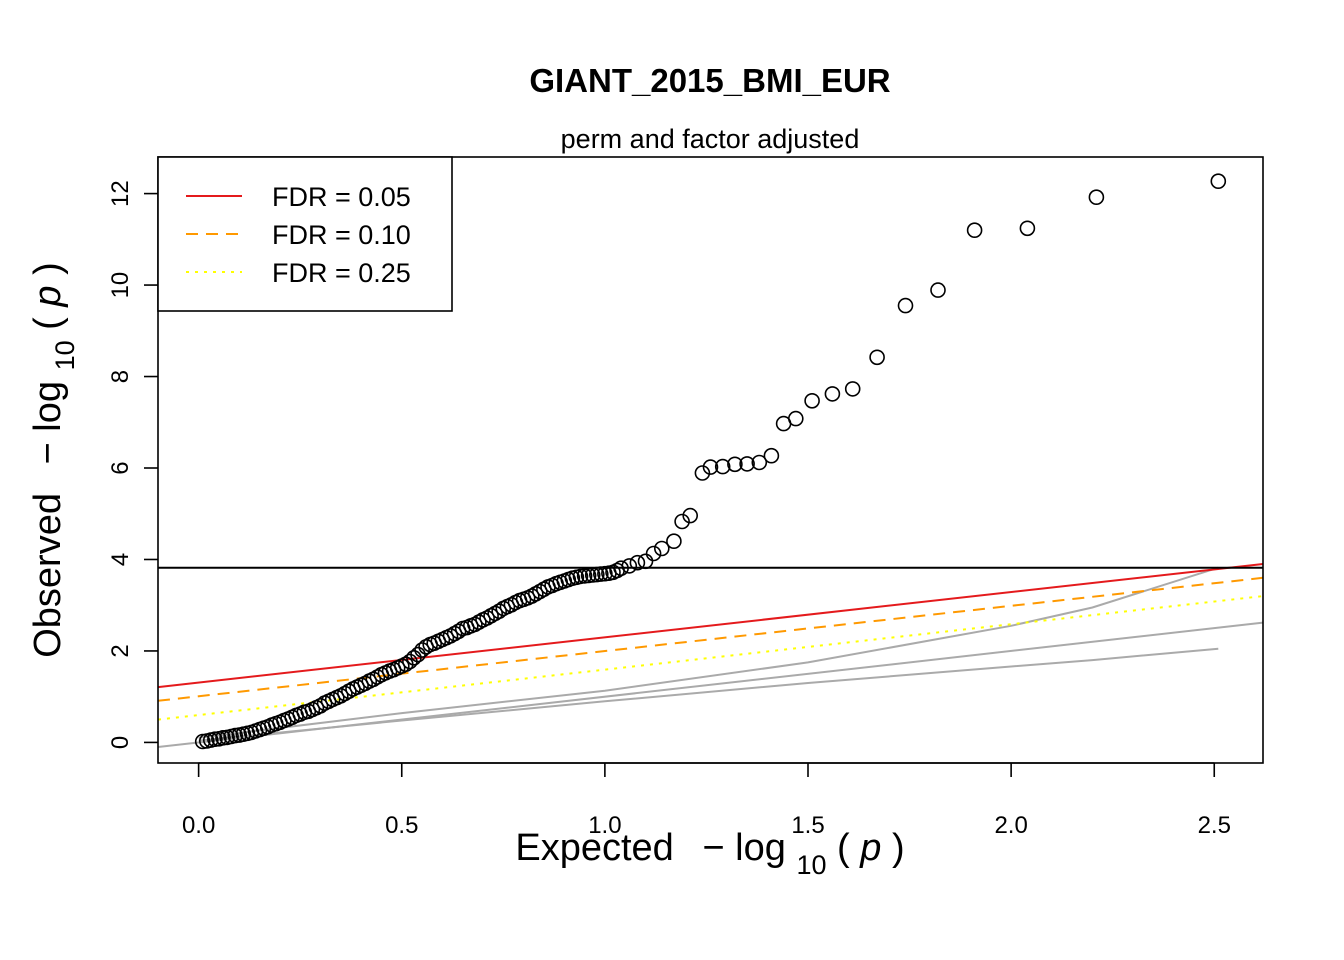  What do you see at coordinates (807, 825) in the screenshot?
I see `x-tick-label: 1.5` at bounding box center [807, 825].